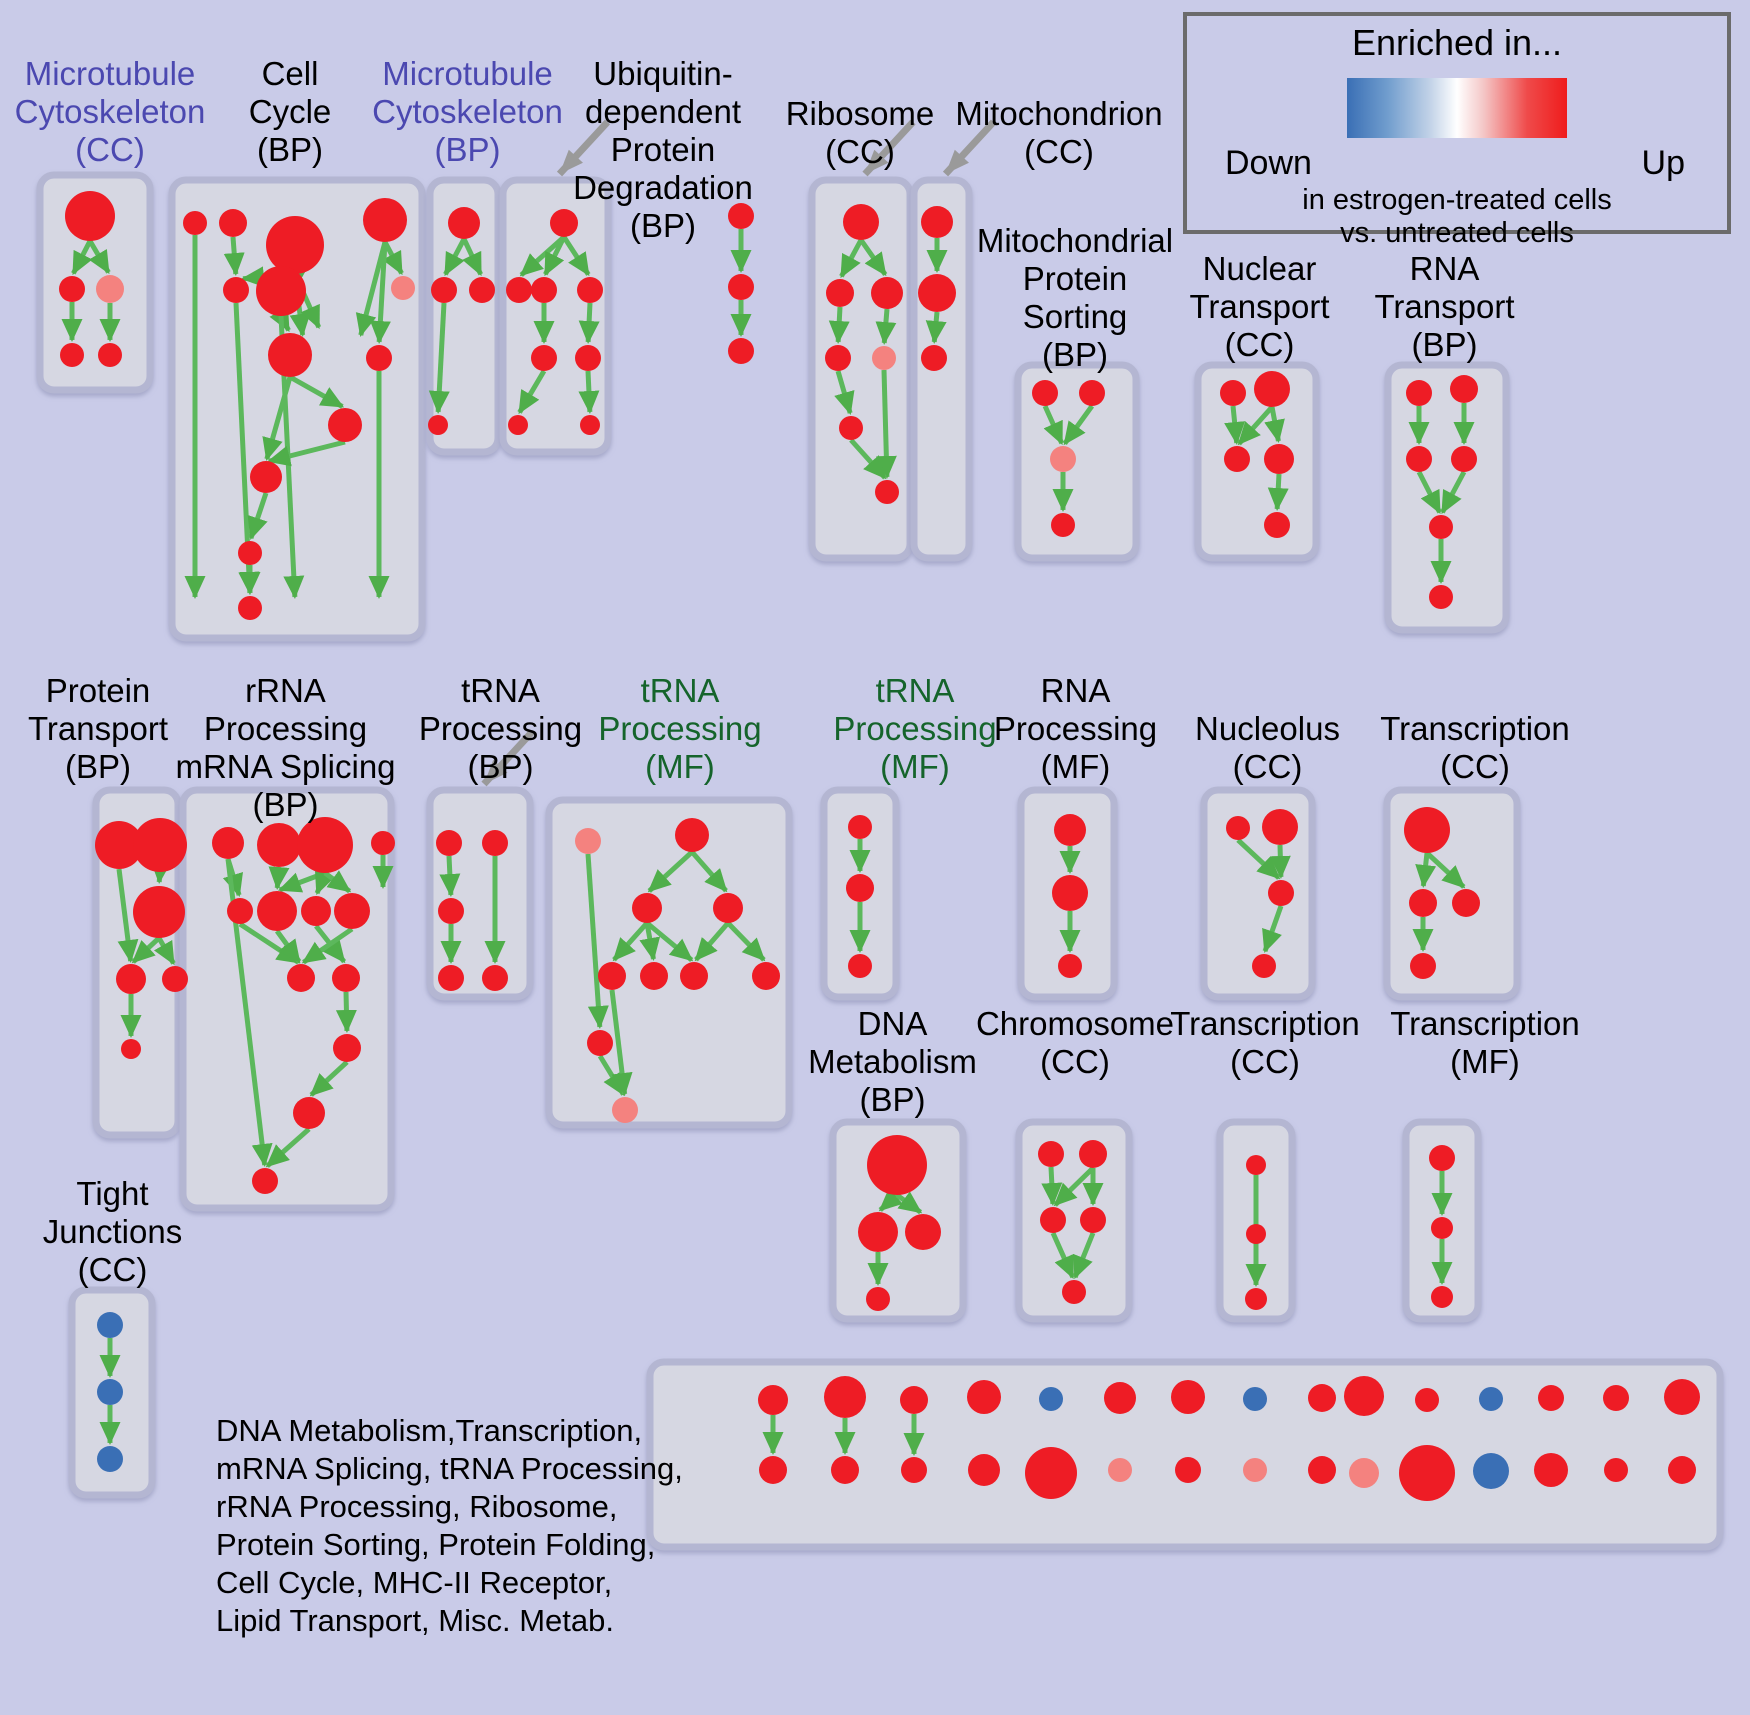 This screenshot has width=1750, height=1715. Describe the element at coordinates (1485, 1042) in the screenshot. I see `cluster-label-transcription-mf: Transcription (MF)` at that location.